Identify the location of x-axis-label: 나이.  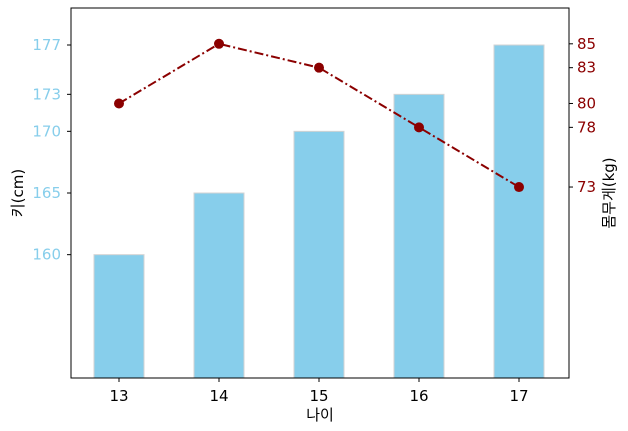
(320, 415).